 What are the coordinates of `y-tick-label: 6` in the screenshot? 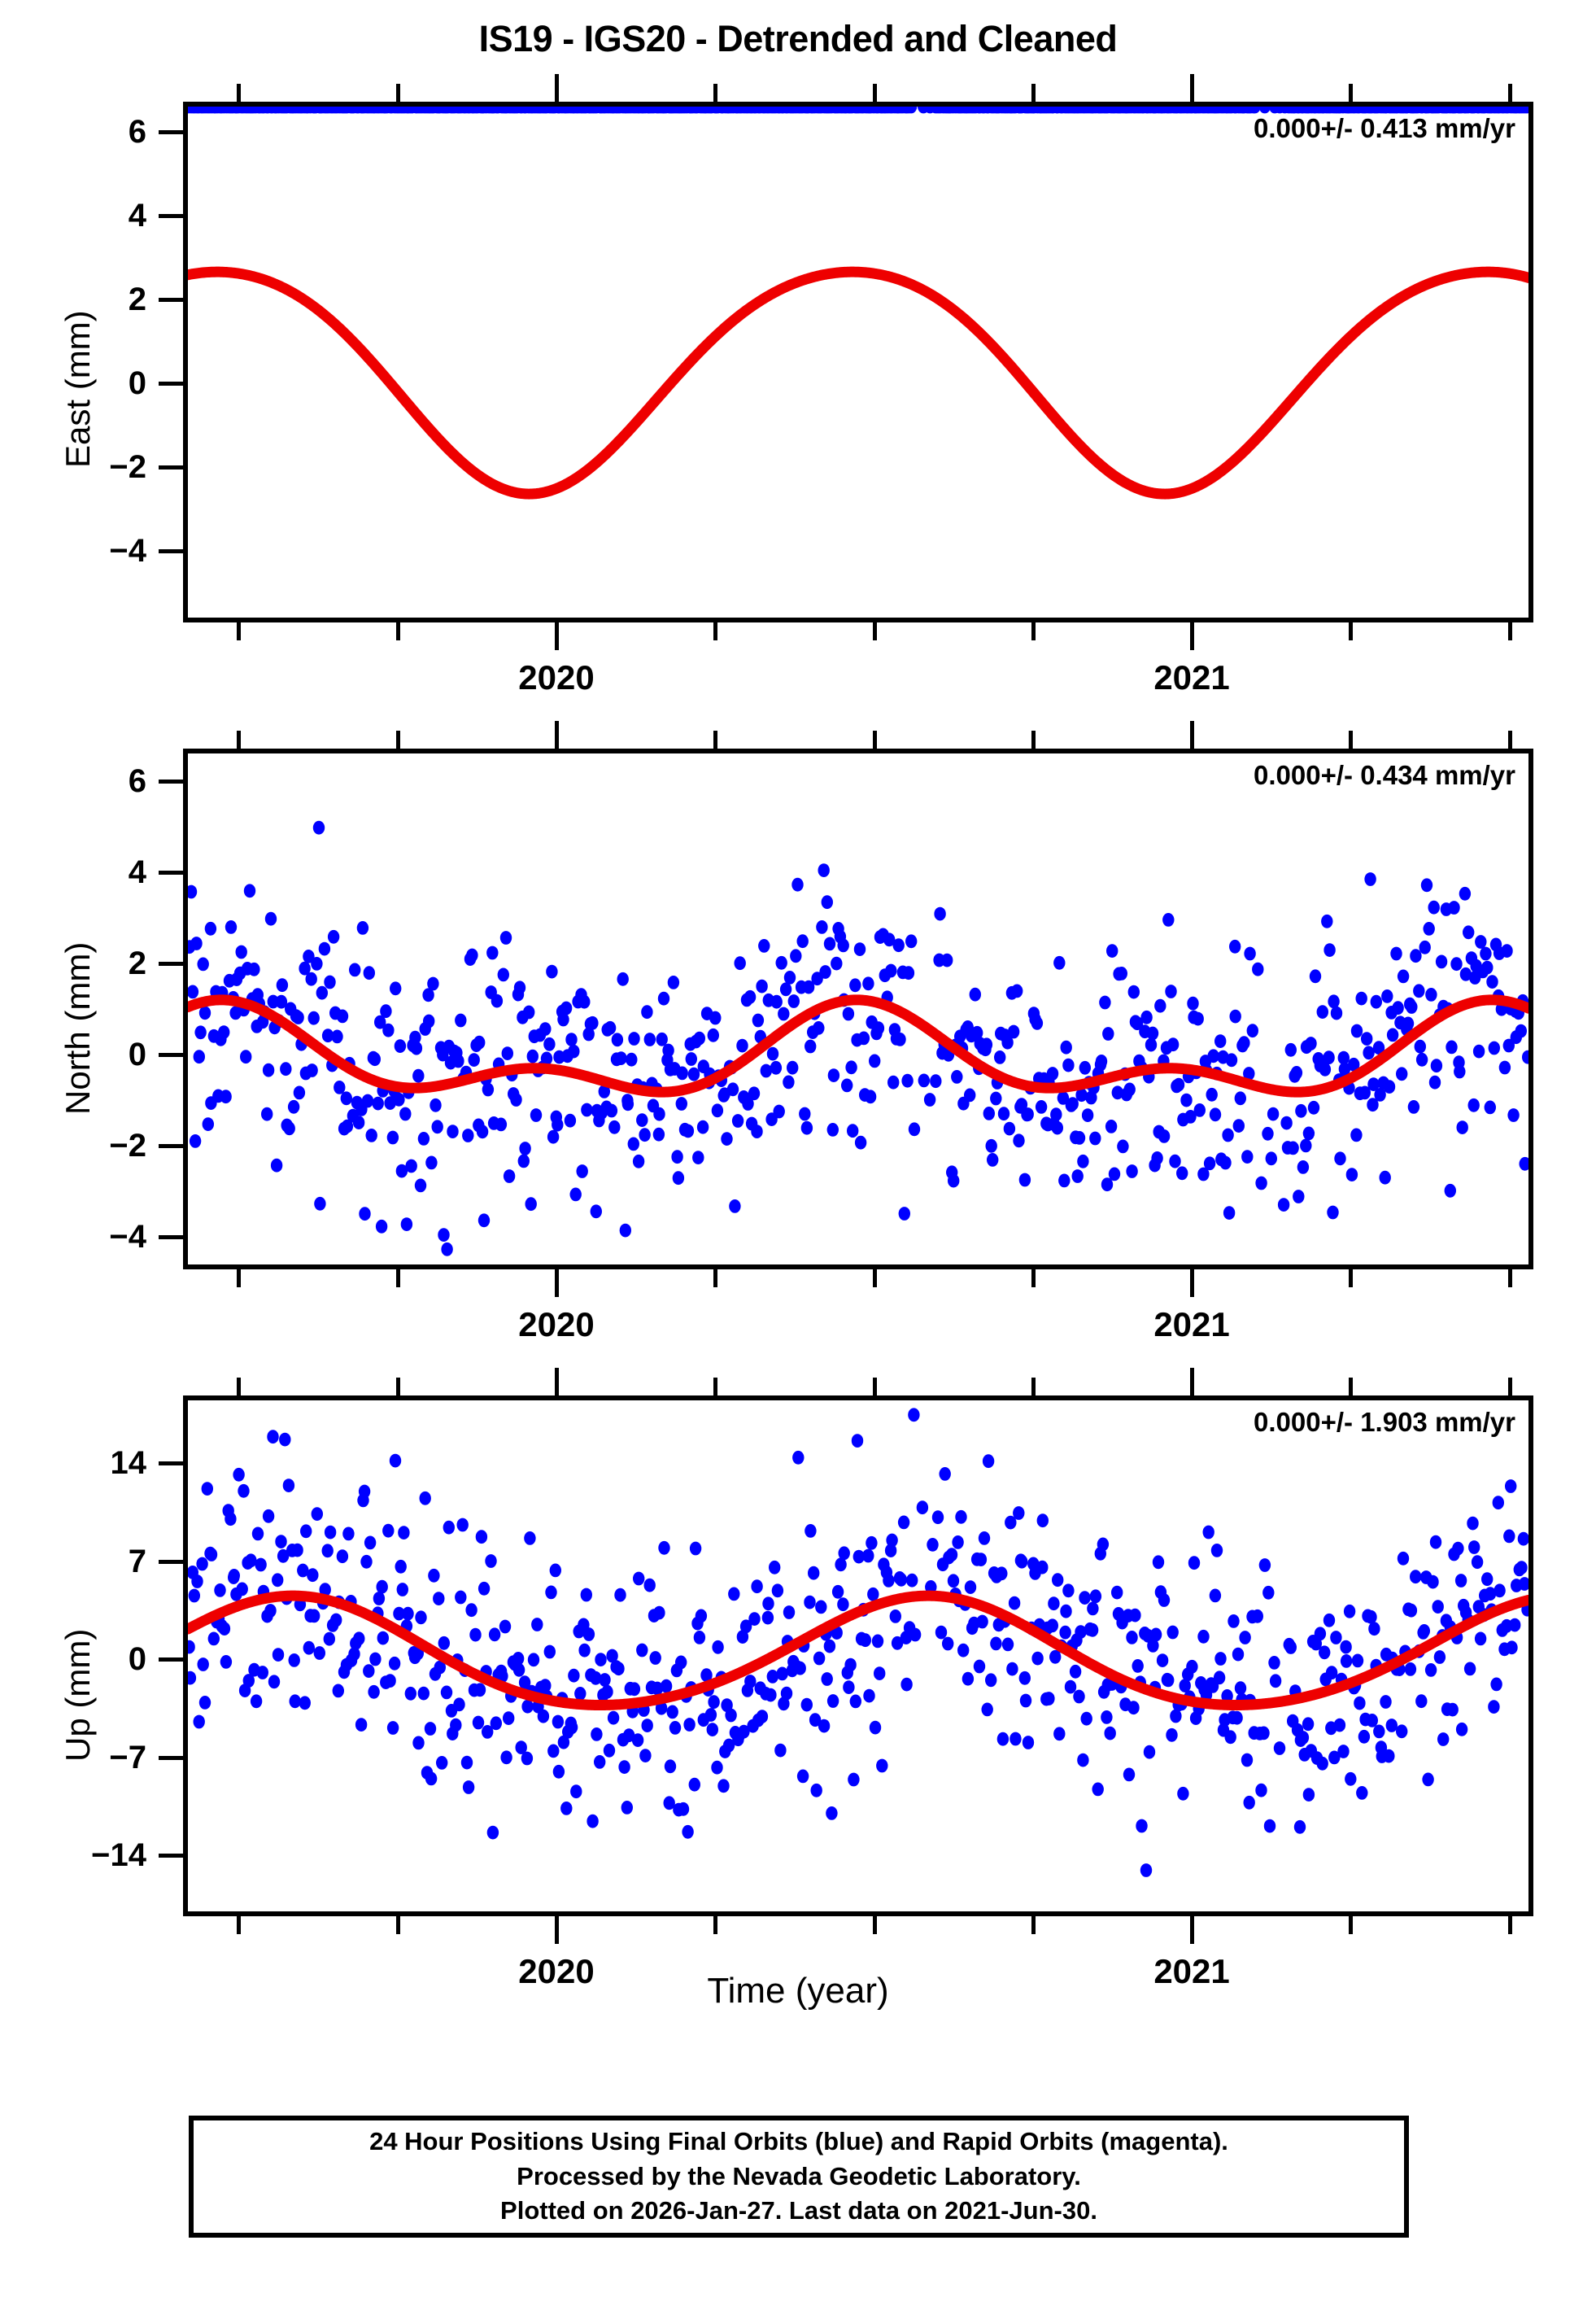 It's located at (137, 131).